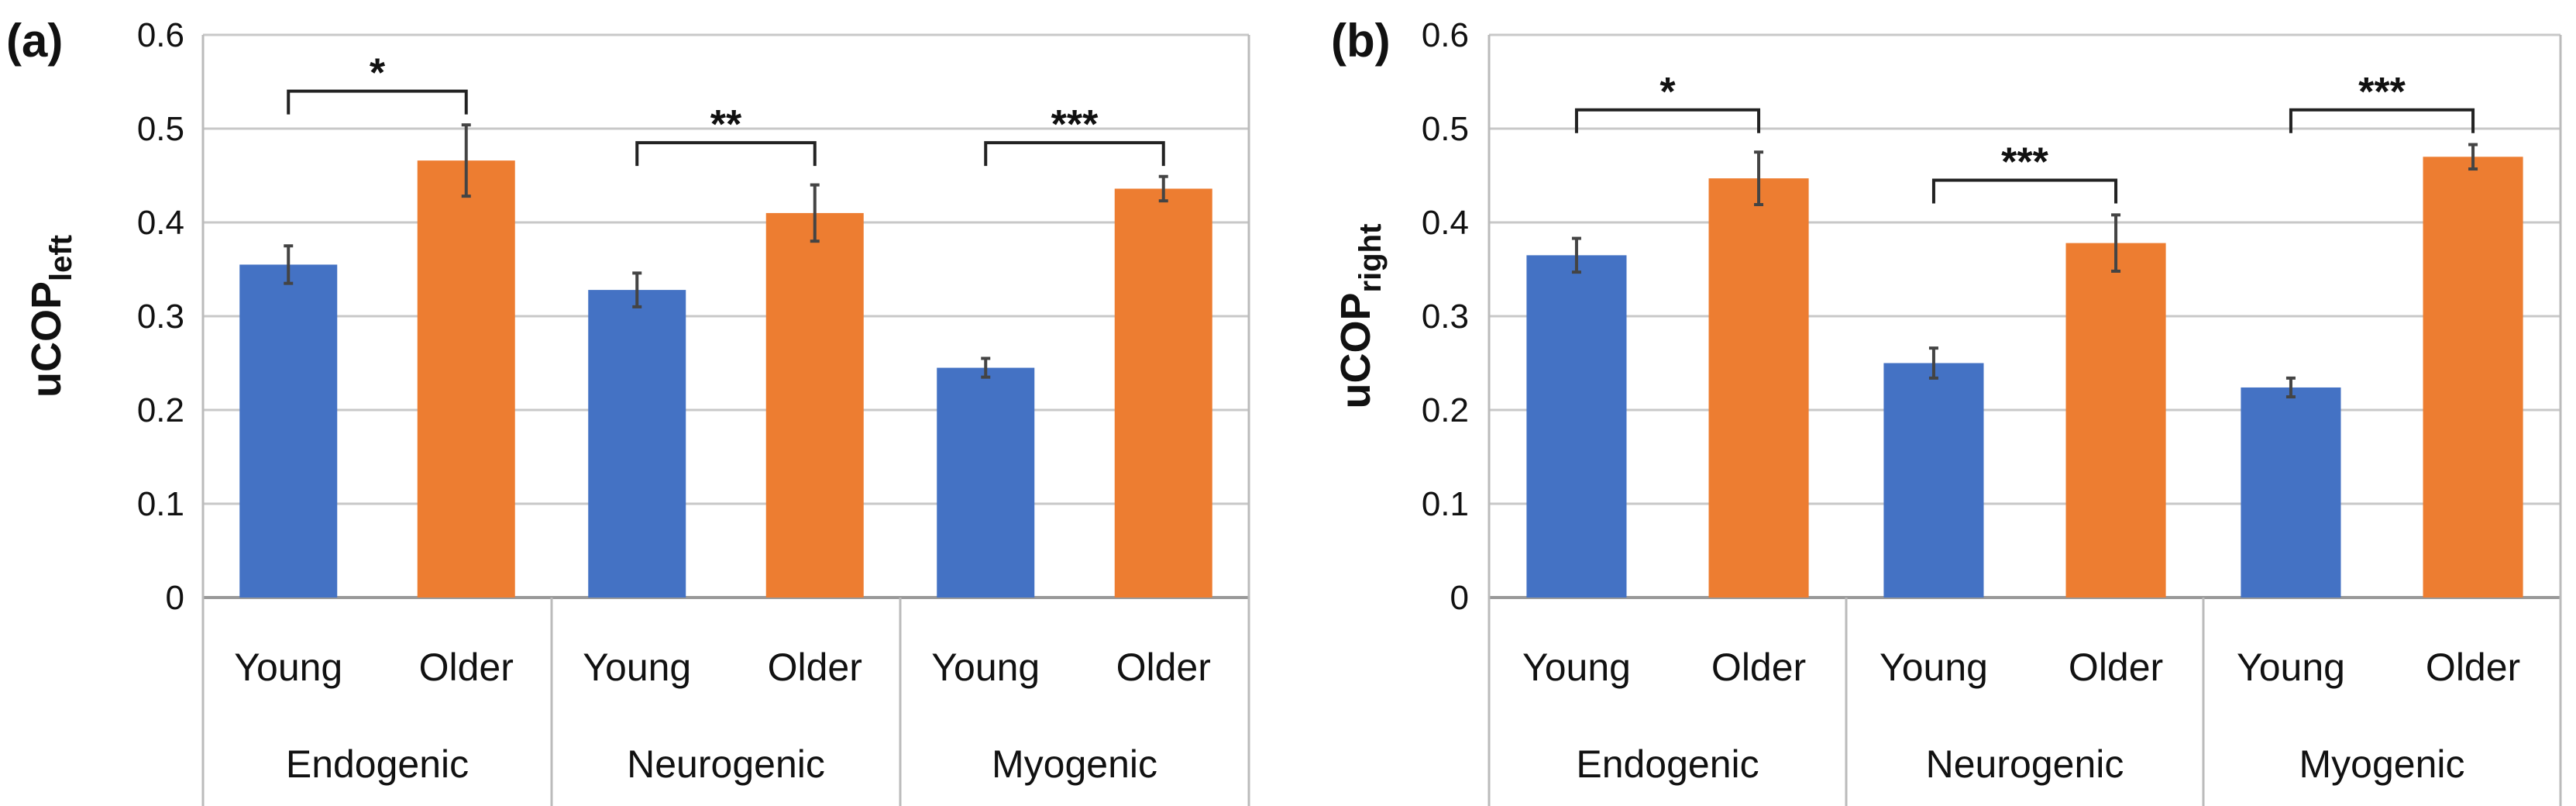  I want to click on panel-label: (a), so click(34, 41).